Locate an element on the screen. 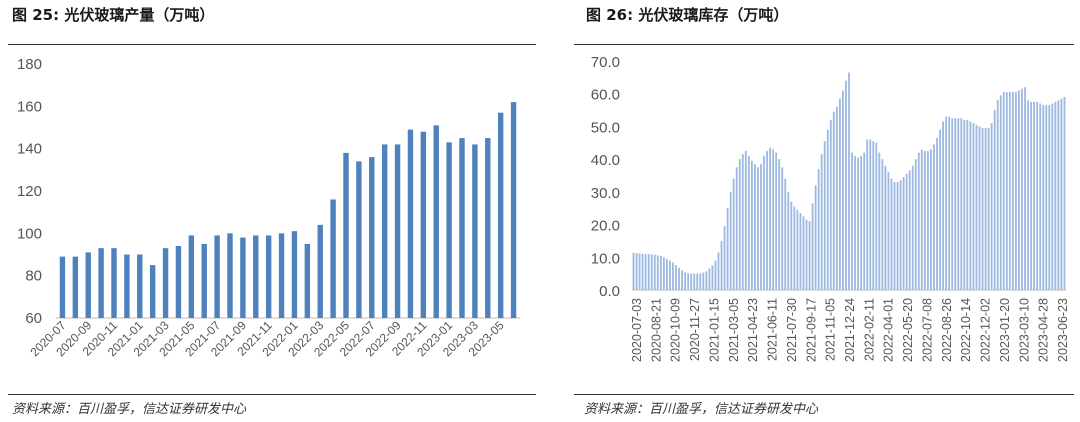 The image size is (1080, 422). x-tick-label: 2021-09-17 is located at coordinates (811, 330).